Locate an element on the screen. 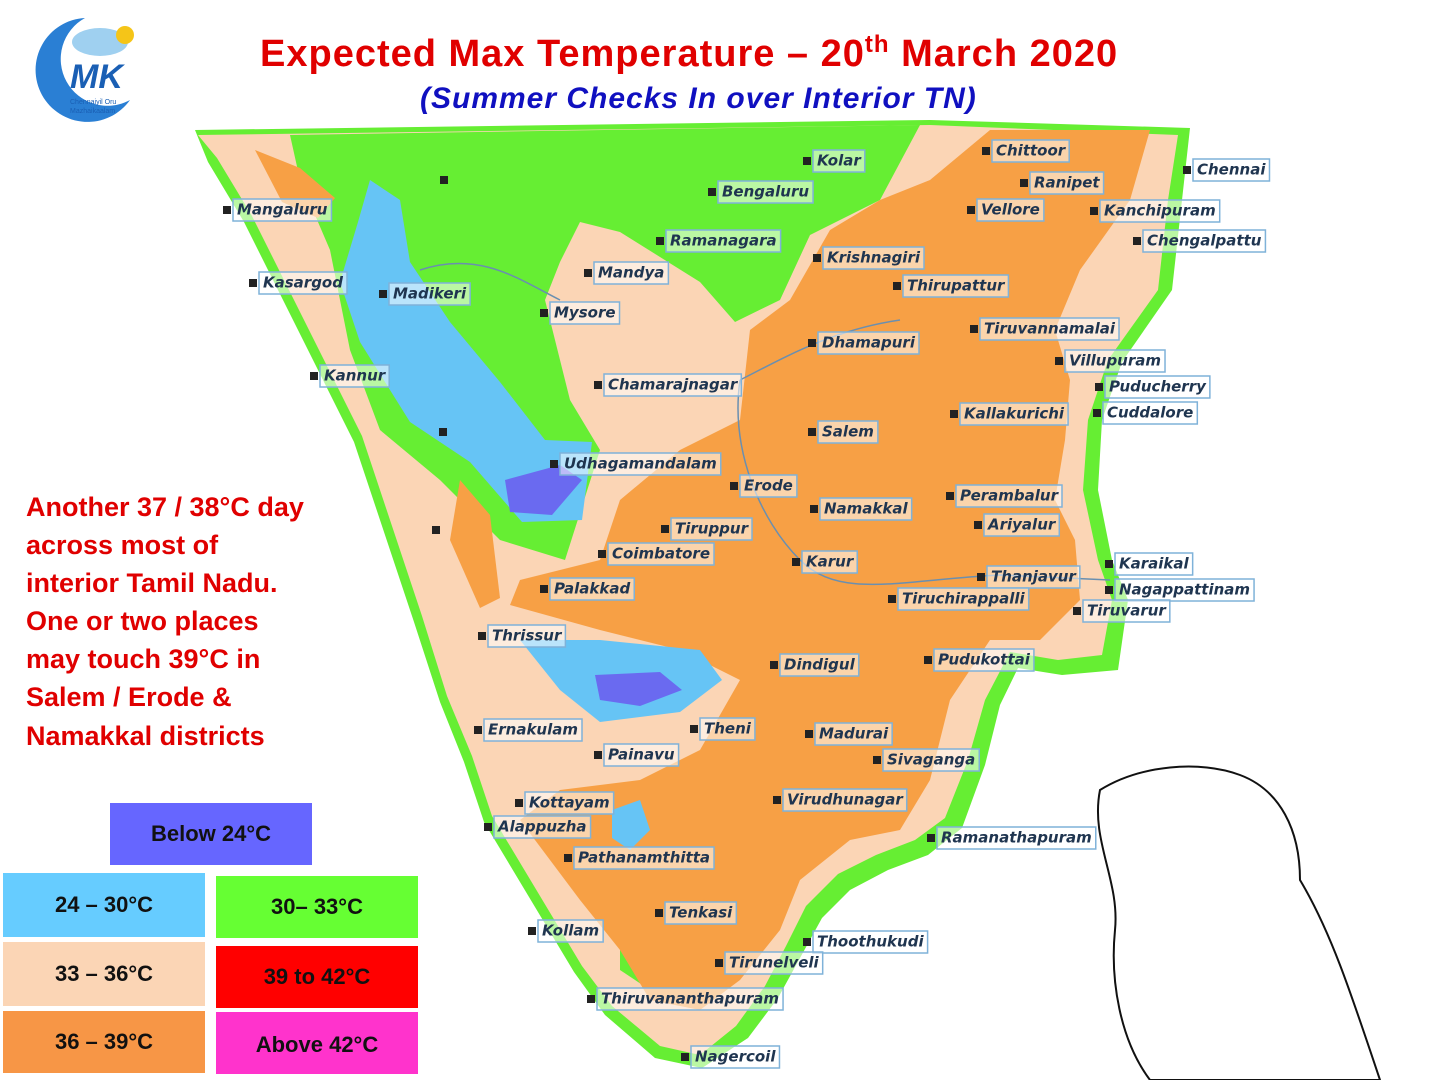 The image size is (1440, 1080). city-label: Theni is located at coordinates (728, 729).